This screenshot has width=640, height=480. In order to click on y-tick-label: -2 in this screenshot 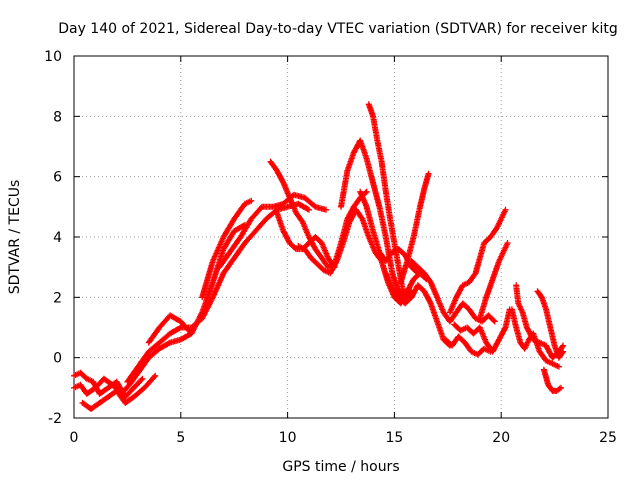, I will do `click(55, 419)`.